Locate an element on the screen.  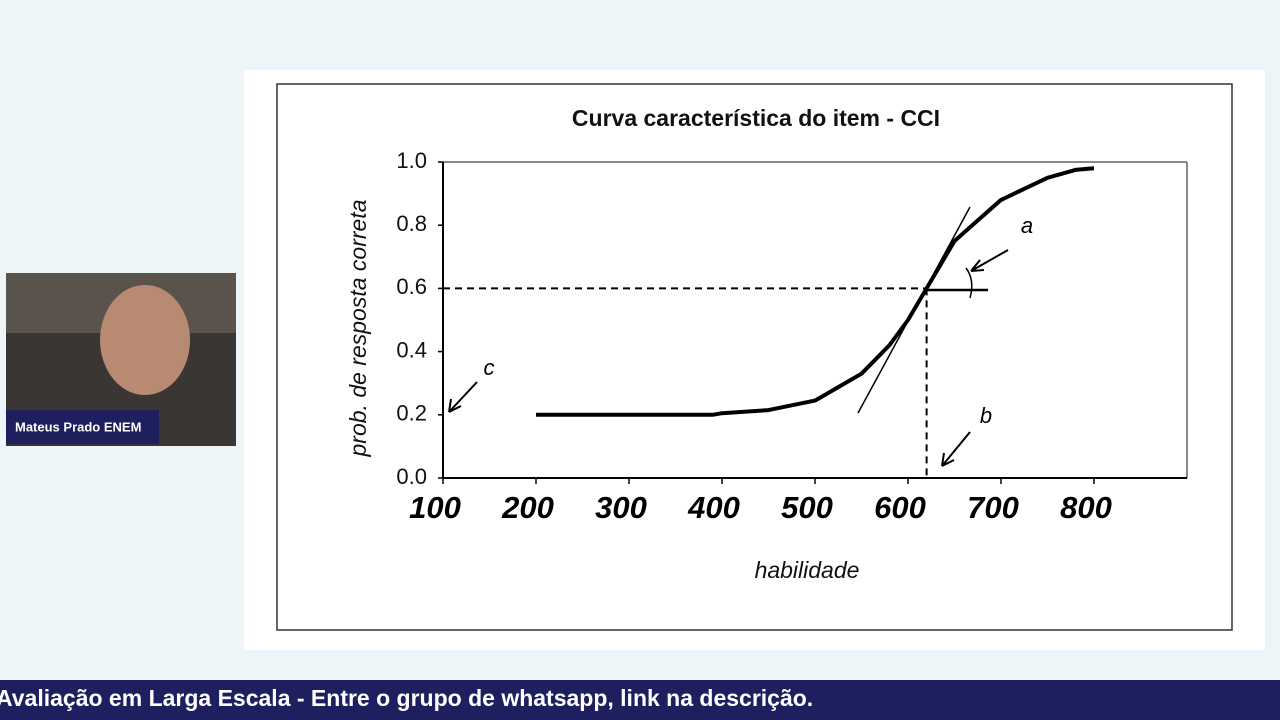
x-axis-label: habilidade is located at coordinates (807, 570).